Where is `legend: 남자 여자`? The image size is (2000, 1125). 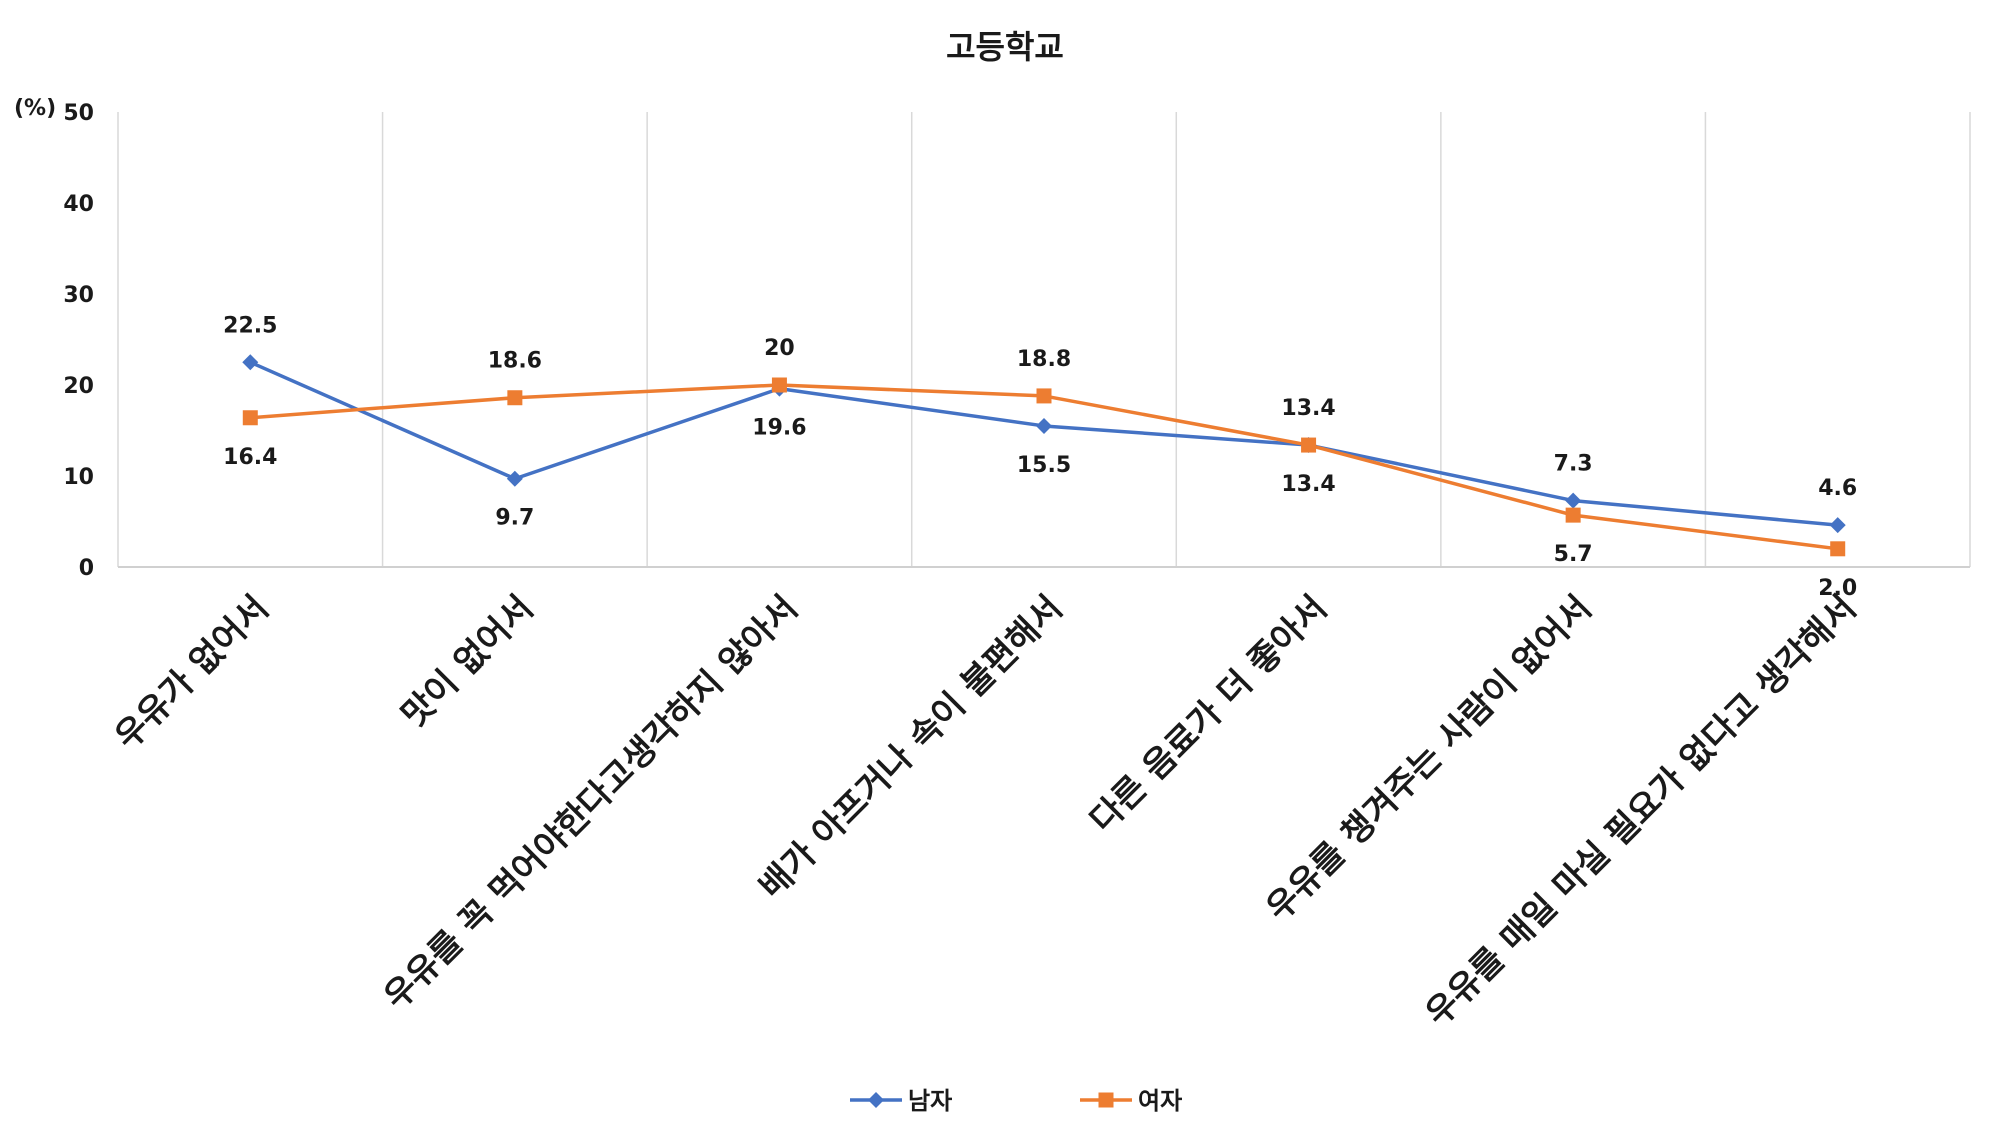 legend: 남자 여자 is located at coordinates (1016, 1101).